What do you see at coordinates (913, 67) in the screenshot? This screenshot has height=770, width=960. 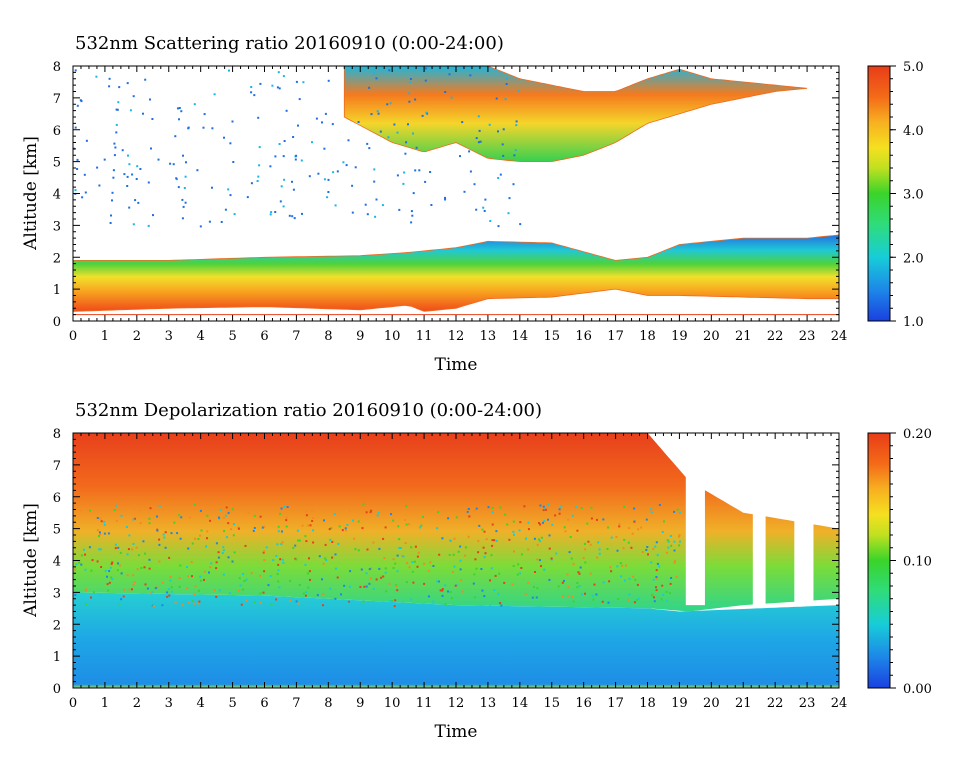 I see `colorbar-tick-label: 5.0` at bounding box center [913, 67].